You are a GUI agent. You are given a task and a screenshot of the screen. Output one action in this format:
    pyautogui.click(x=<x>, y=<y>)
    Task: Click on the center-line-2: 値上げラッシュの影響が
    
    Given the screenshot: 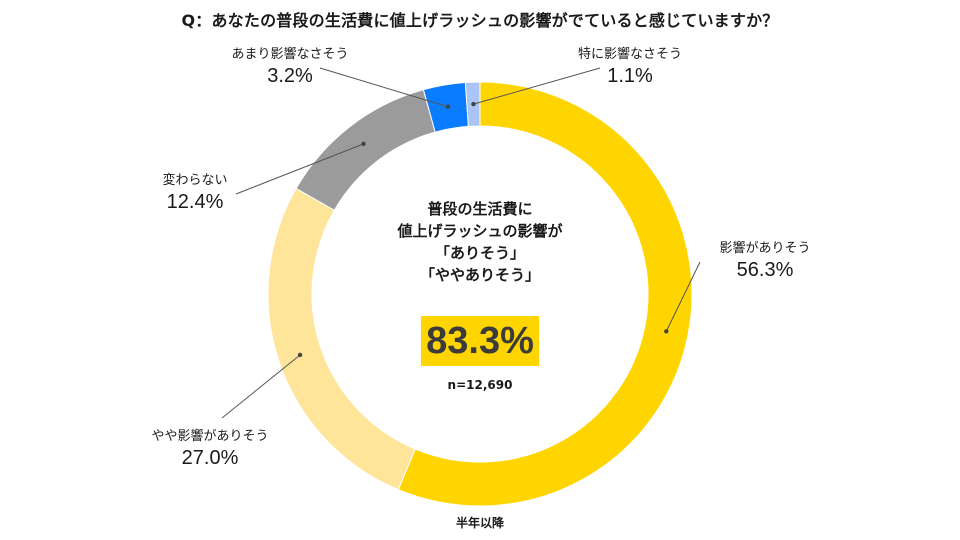 What is the action you would take?
    pyautogui.click(x=480, y=231)
    